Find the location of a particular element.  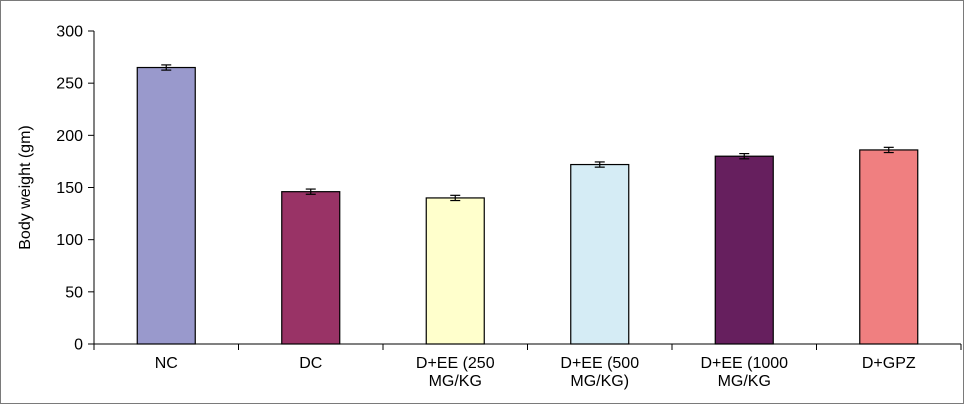

x-category-label-line: D+EE (1000 is located at coordinates (744, 363).